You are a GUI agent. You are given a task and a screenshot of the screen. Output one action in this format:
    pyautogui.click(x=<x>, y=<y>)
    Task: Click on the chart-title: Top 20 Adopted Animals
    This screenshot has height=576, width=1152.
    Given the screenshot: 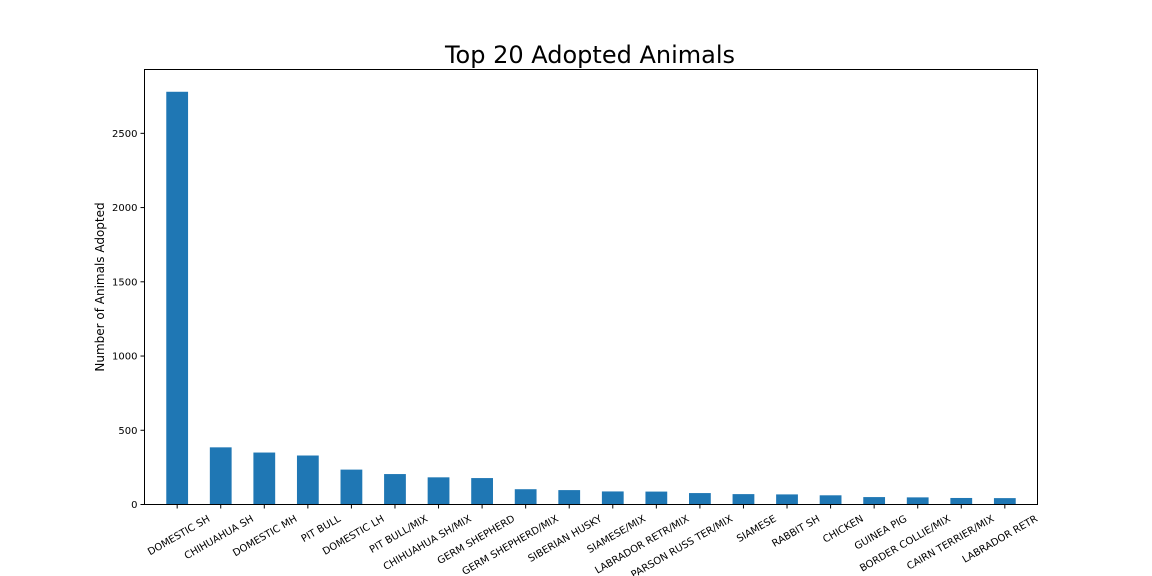 What is the action you would take?
    pyautogui.click(x=589, y=55)
    